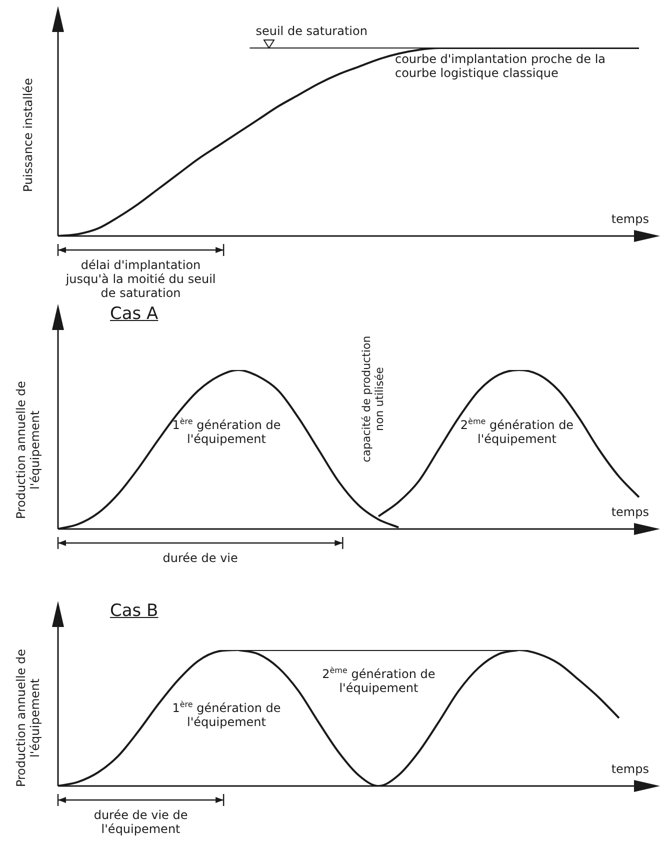 This screenshot has height=852, width=661. I want to click on text: délai d'implantation jusqu'à la moitié du seuil de saturation, so click(140, 279).